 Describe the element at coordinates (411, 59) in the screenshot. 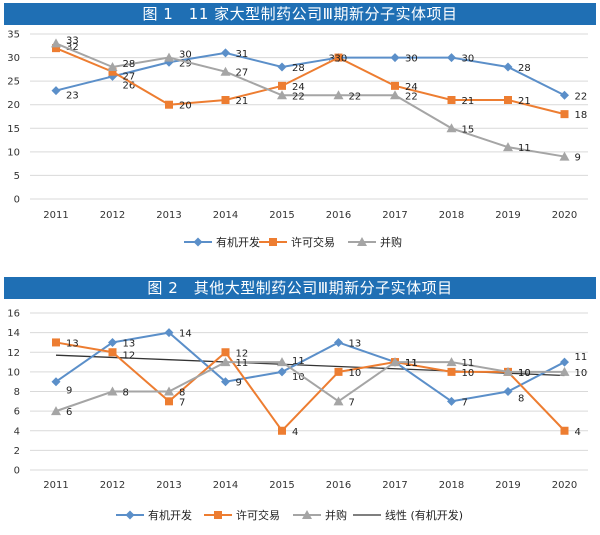

I see `chart-1-series-0-label-6: 30` at that location.